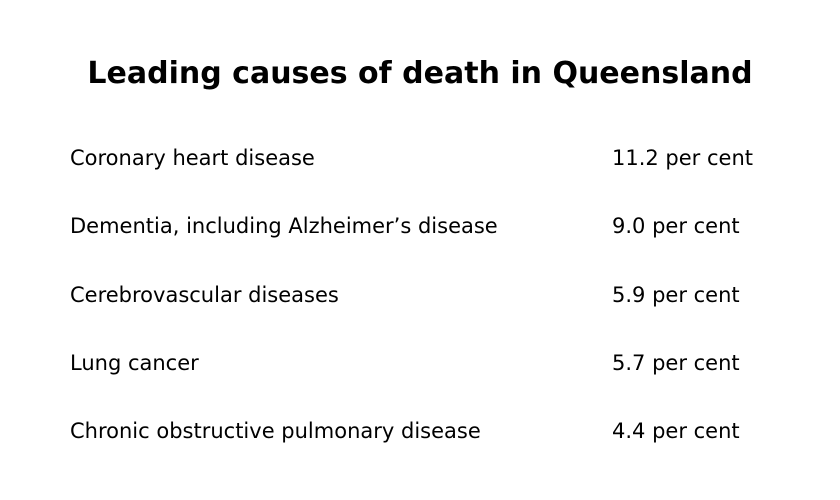  Describe the element at coordinates (420, 379) in the screenshot. I see `list-item: Lung cancer 5.7 per cent` at that location.